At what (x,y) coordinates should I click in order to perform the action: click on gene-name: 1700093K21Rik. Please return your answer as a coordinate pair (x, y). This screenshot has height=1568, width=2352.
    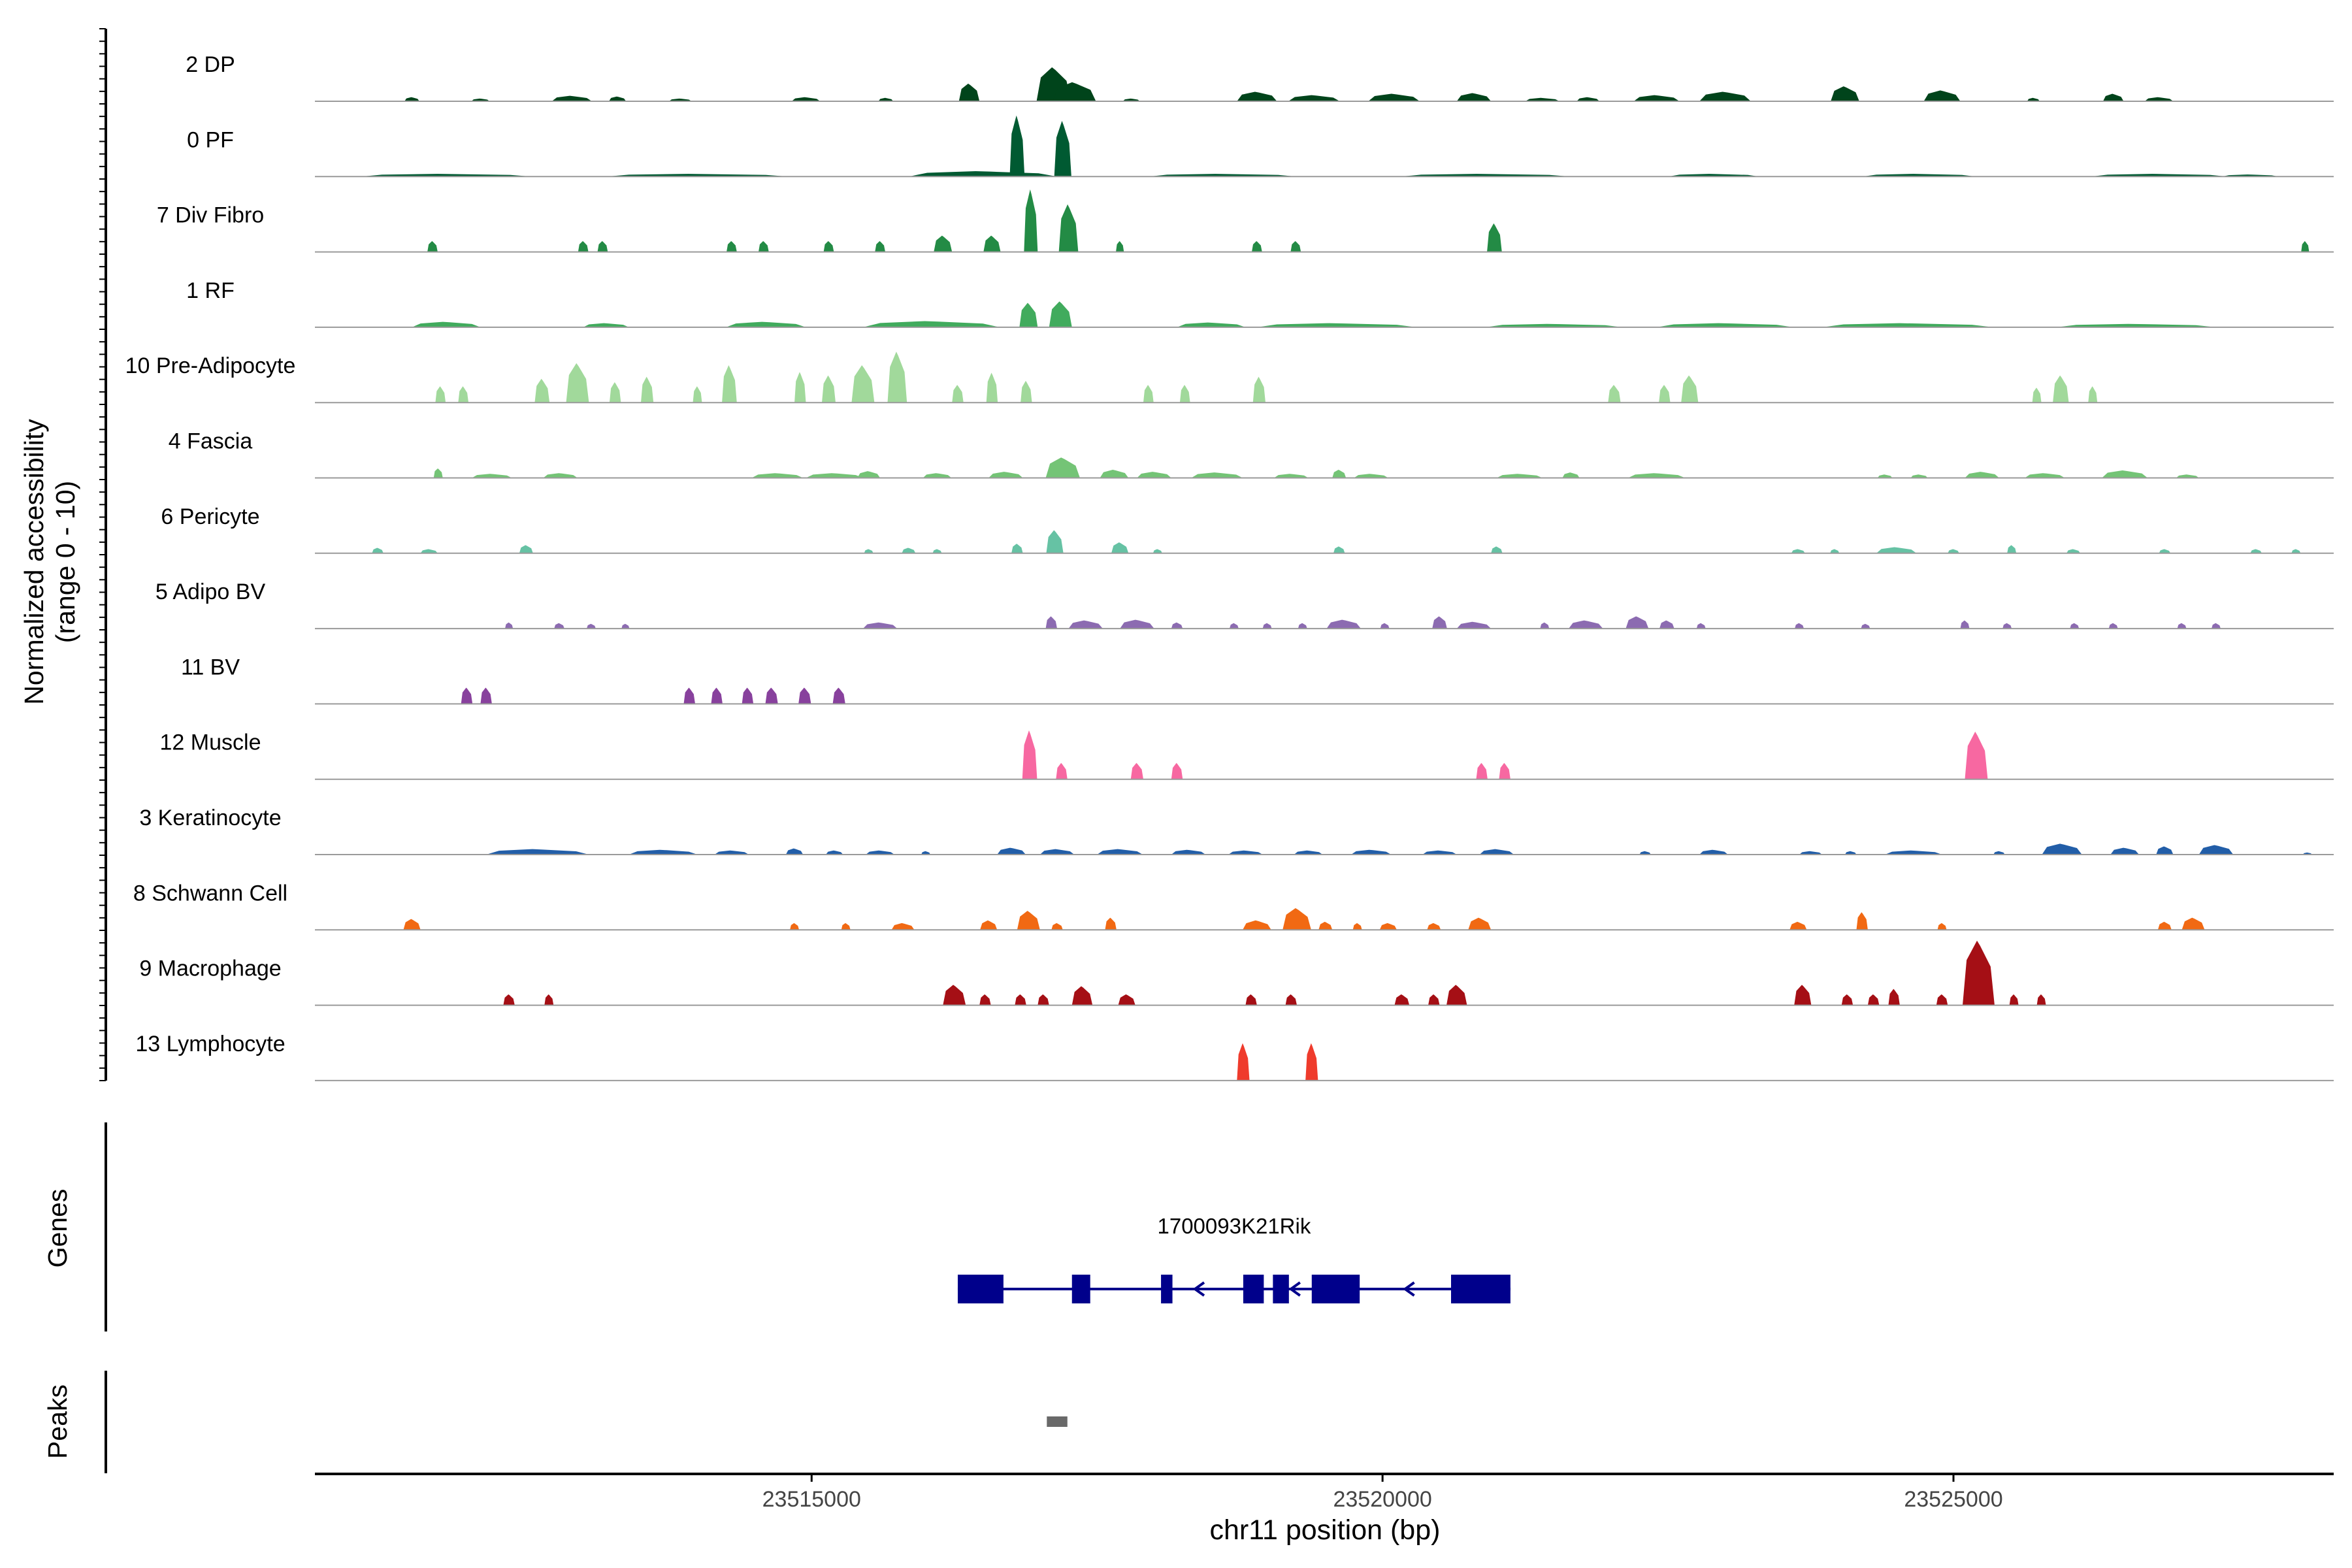
    Looking at the image, I should click on (1234, 1226).